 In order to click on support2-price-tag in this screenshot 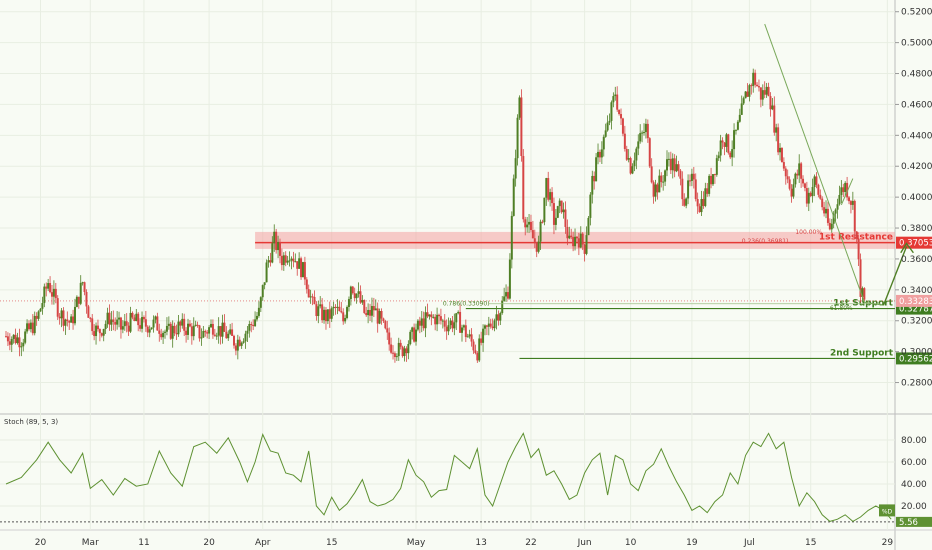, I will do `click(914, 358)`.